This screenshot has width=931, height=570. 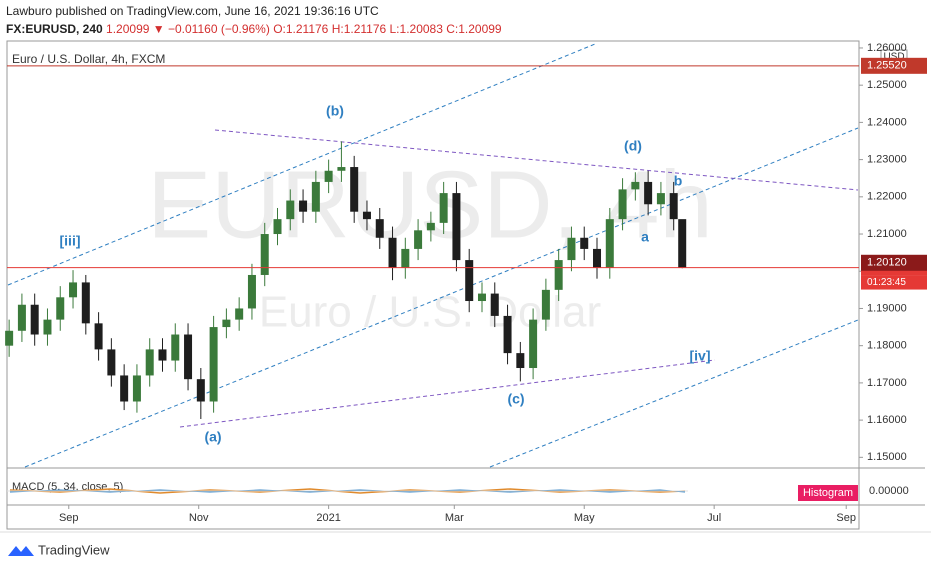 What do you see at coordinates (212, 437) in the screenshot?
I see `wave-label: (a)` at bounding box center [212, 437].